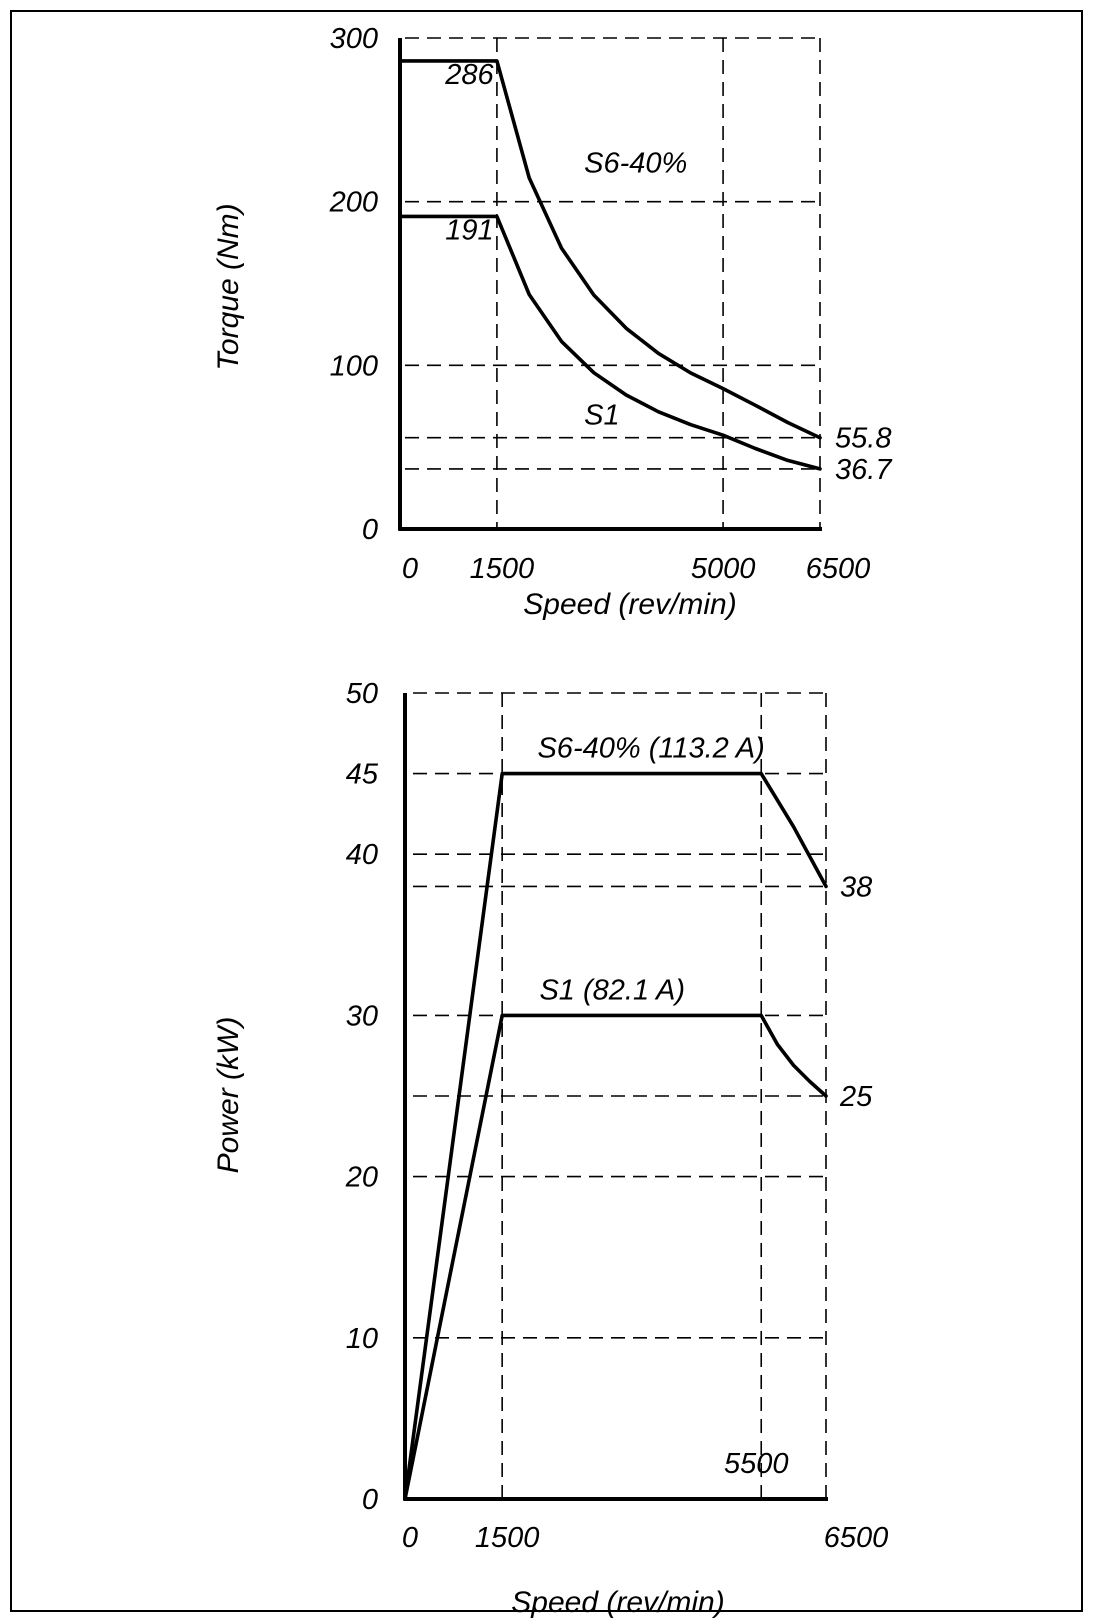 The image size is (1095, 1622). I want to click on power-series-label-s1-82-1-a: S1 (82.1 A), so click(612, 990).